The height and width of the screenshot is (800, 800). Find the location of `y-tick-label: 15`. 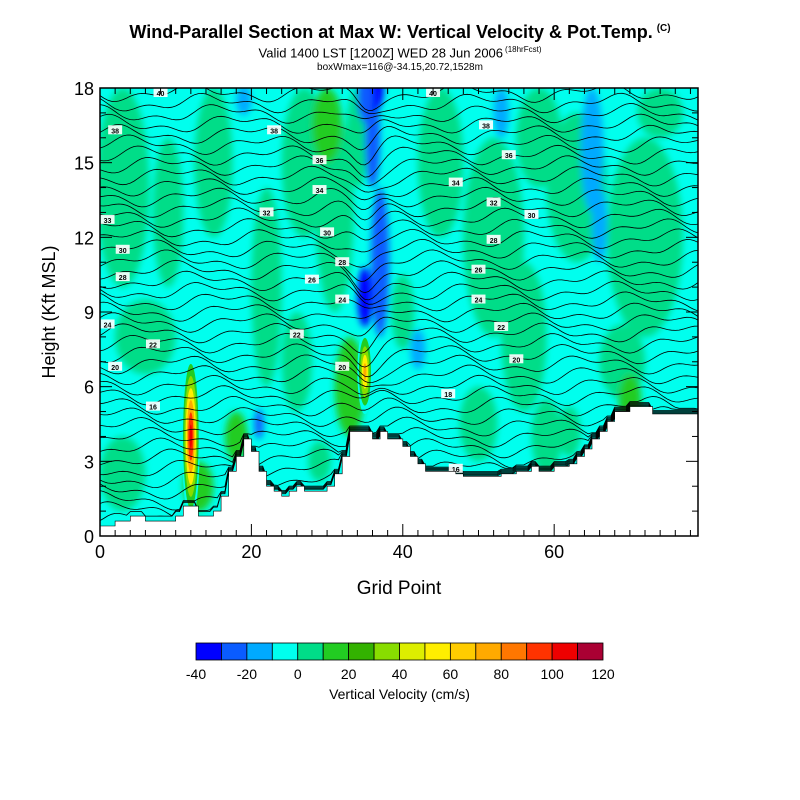

y-tick-label: 15 is located at coordinates (84, 164).